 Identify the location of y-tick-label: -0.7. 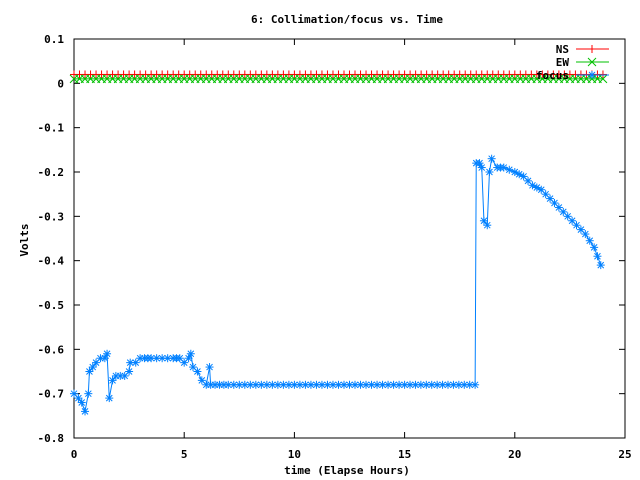
(51, 394).